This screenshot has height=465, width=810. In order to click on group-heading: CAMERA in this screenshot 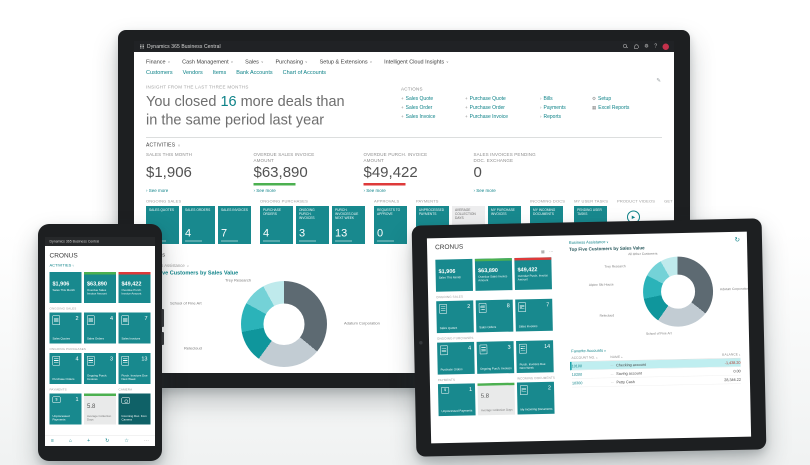, I will do `click(125, 390)`.